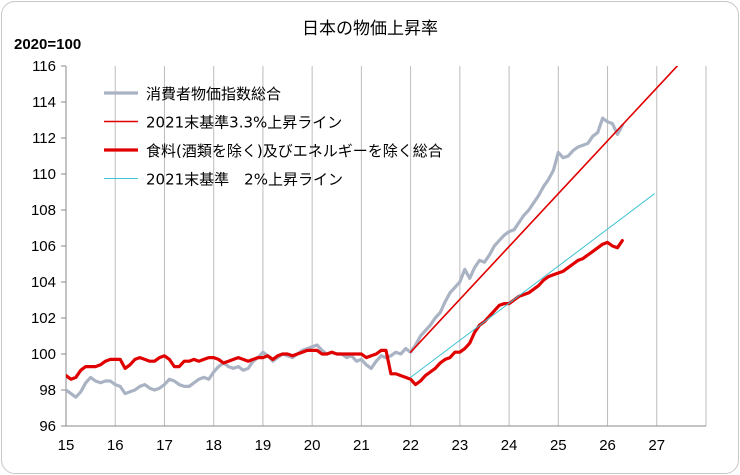  I want to click on x-tick-label: 16, so click(115, 445).